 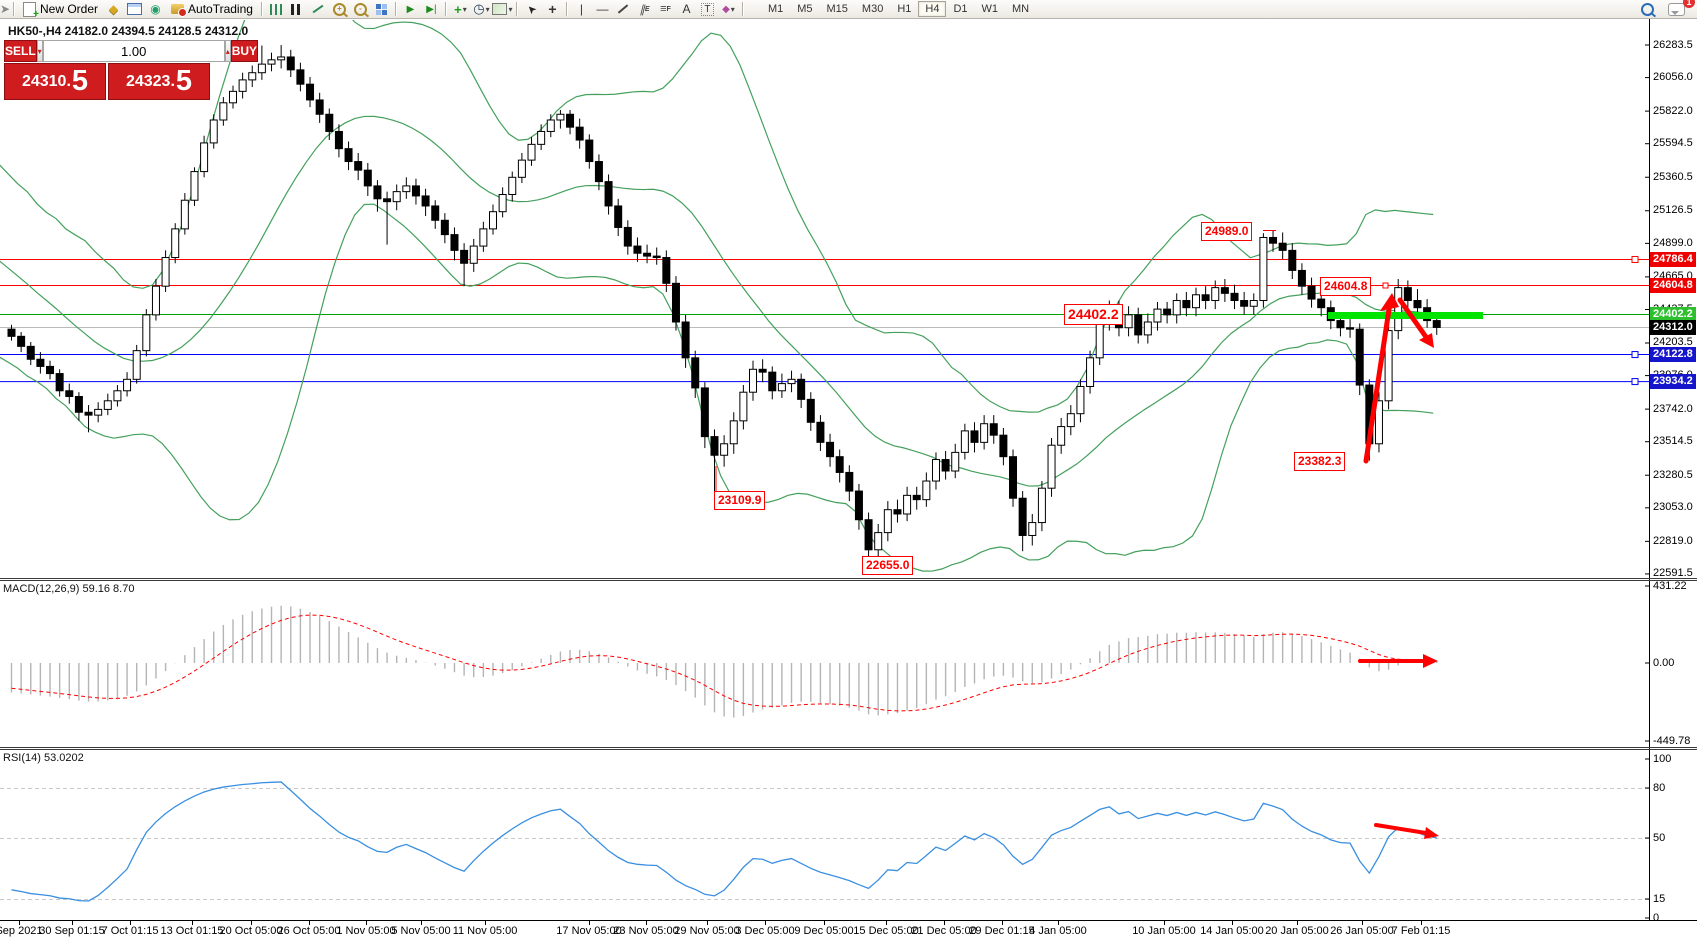 I want to click on text-label-icon: T, so click(x=707, y=9).